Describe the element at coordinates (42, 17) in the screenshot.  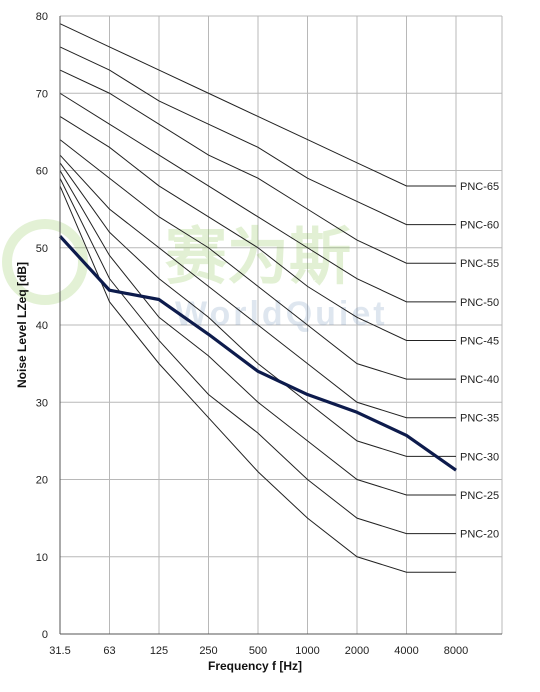
I see `y-tick-label: 80` at that location.